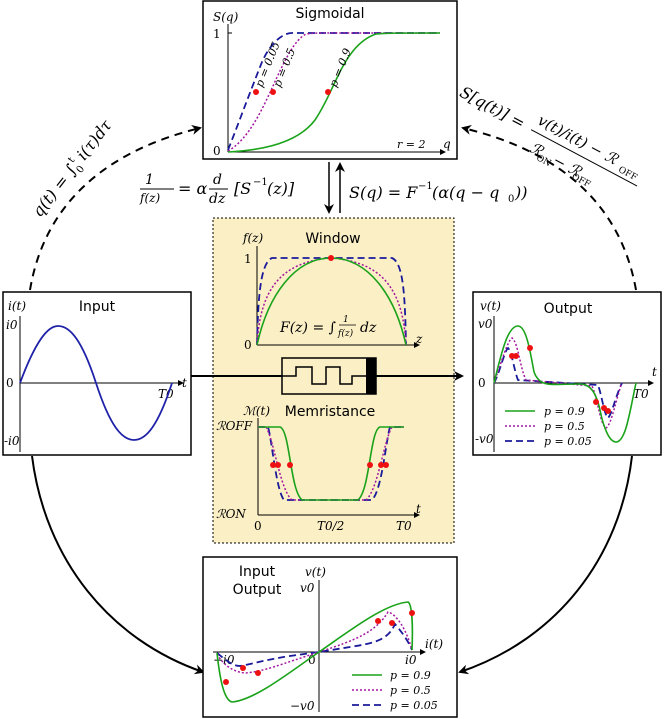  Describe the element at coordinates (257, 590) in the screenshot. I see `io-title-line2: Output` at that location.